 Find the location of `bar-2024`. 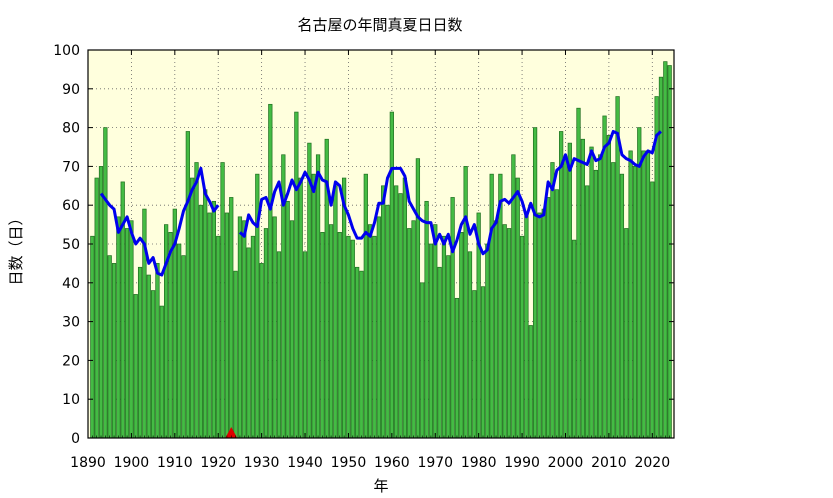

bar-2024 is located at coordinates (669, 252).